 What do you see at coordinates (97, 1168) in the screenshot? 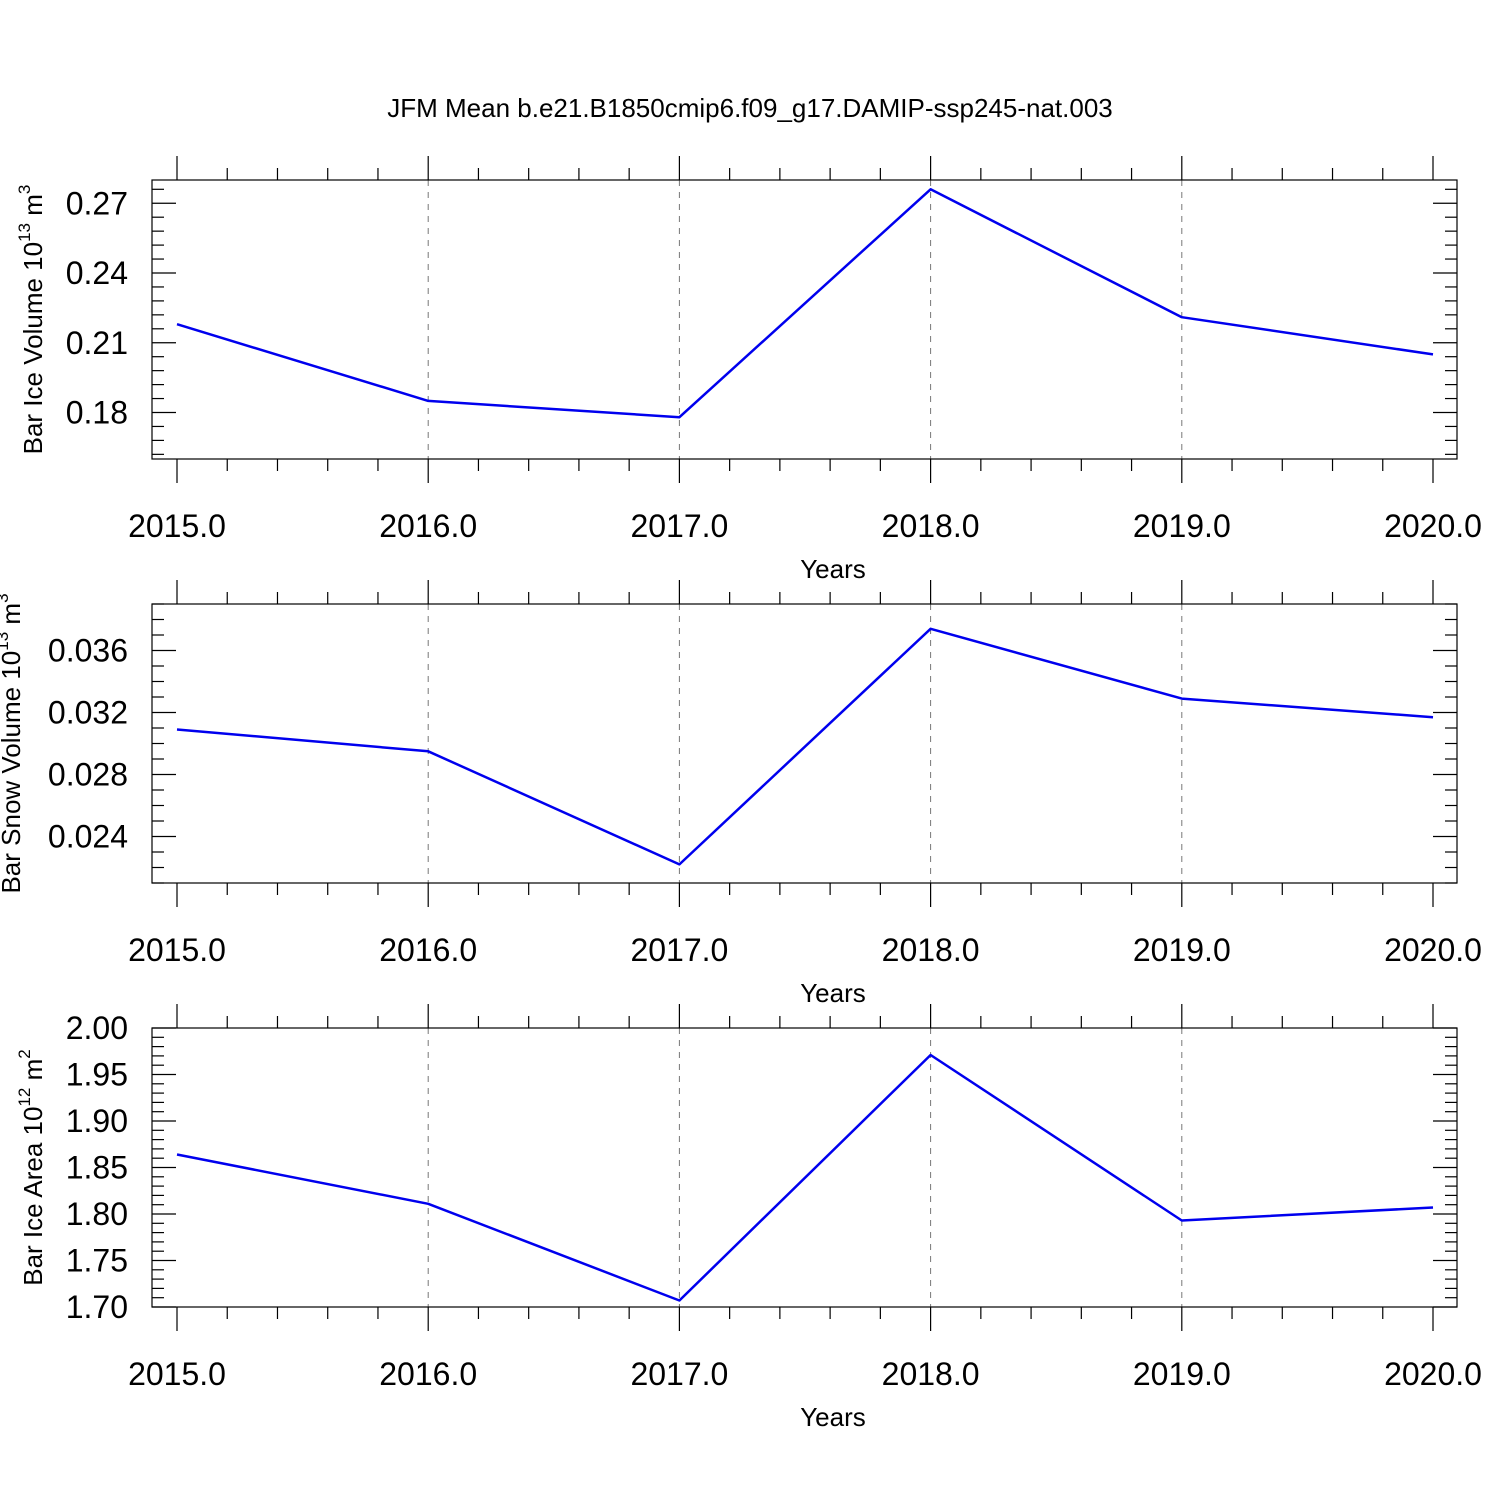
I see `y-tick-label: 1.85` at bounding box center [97, 1168].